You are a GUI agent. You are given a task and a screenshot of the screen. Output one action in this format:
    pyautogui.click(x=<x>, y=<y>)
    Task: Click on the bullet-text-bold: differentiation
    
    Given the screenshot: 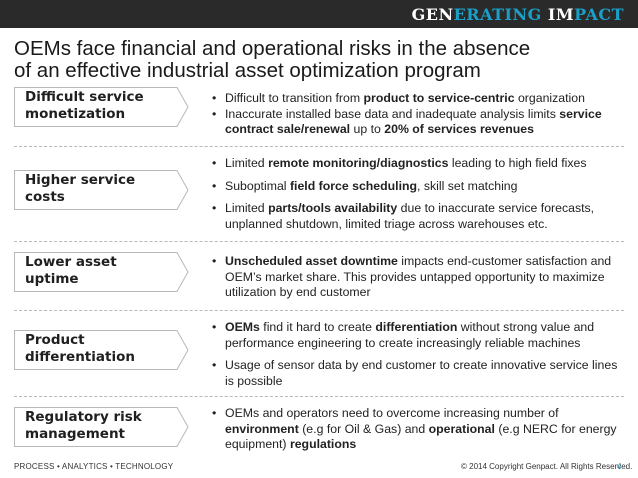 What is the action you would take?
    pyautogui.click(x=416, y=327)
    